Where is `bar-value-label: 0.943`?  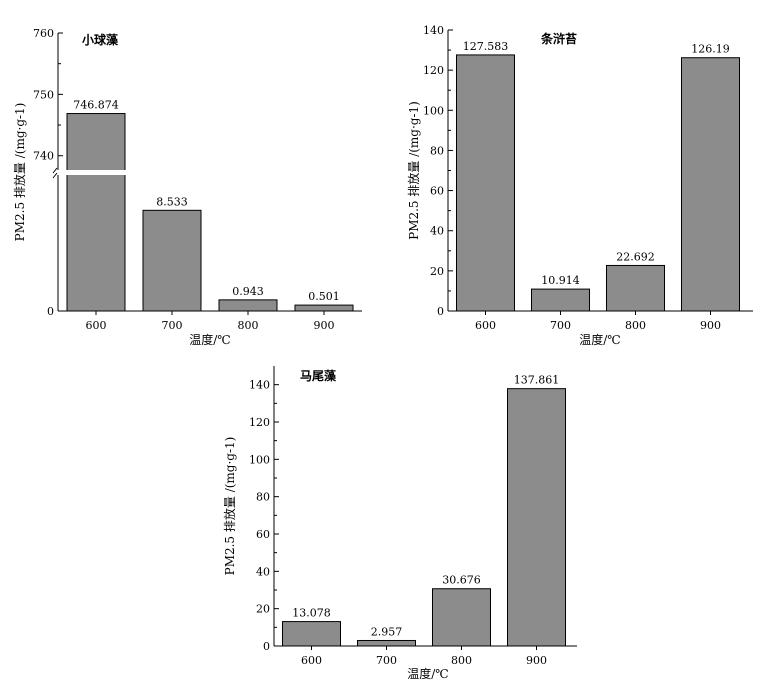 bar-value-label: 0.943 is located at coordinates (248, 291).